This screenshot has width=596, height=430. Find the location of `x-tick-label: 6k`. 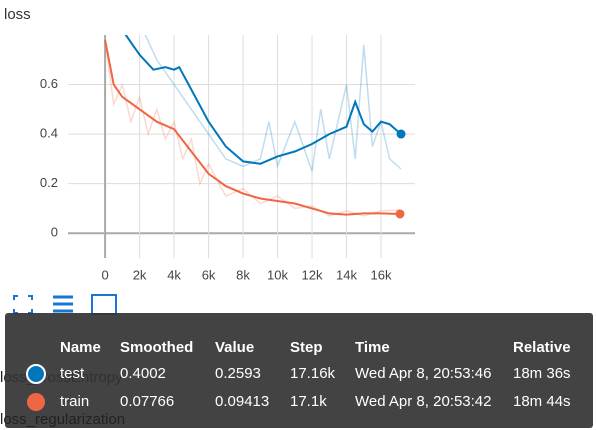

x-tick-label: 6k is located at coordinates (209, 274).